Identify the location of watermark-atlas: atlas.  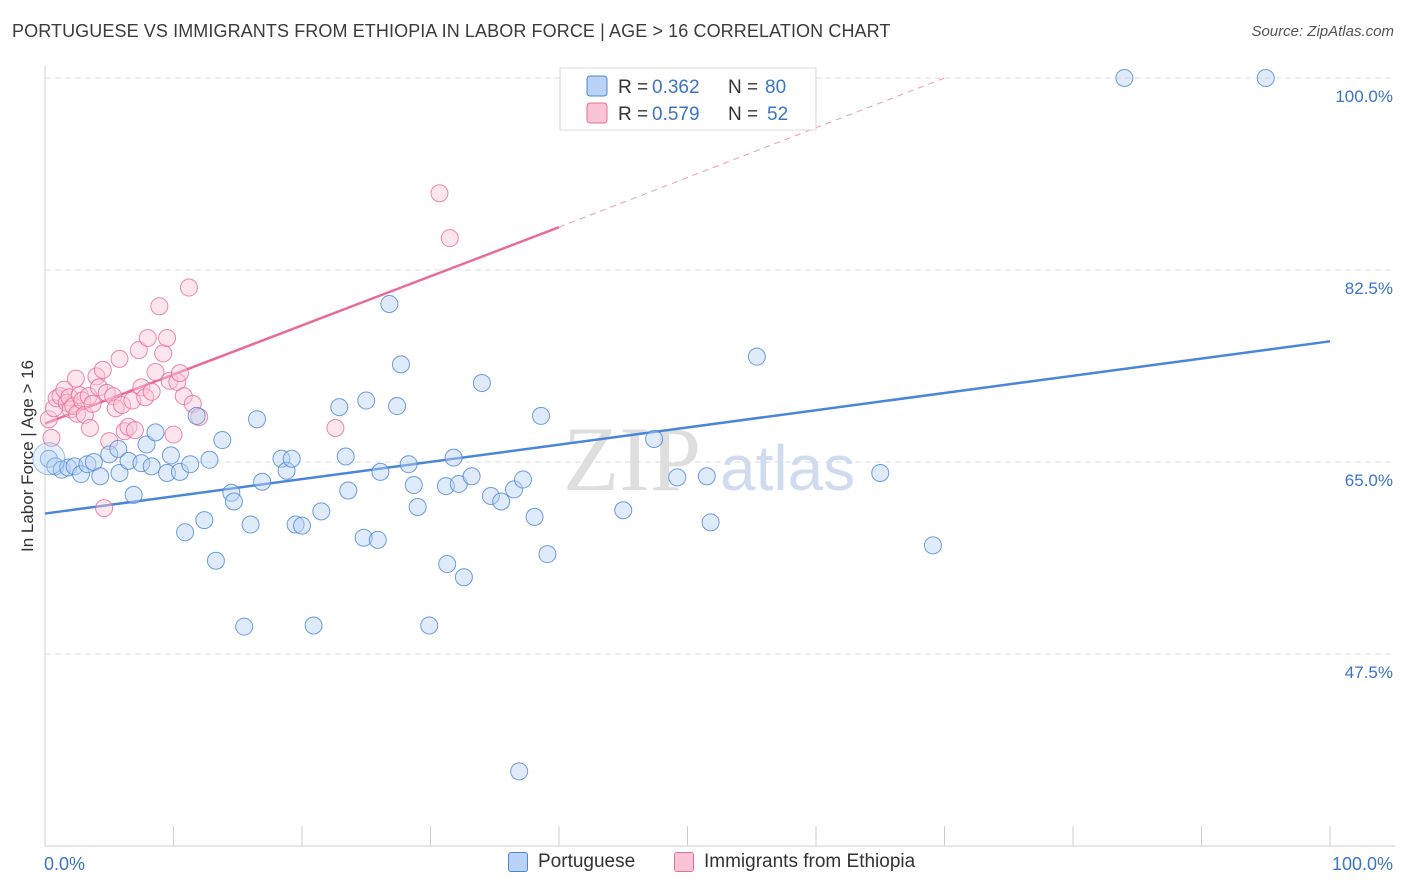
(787, 468).